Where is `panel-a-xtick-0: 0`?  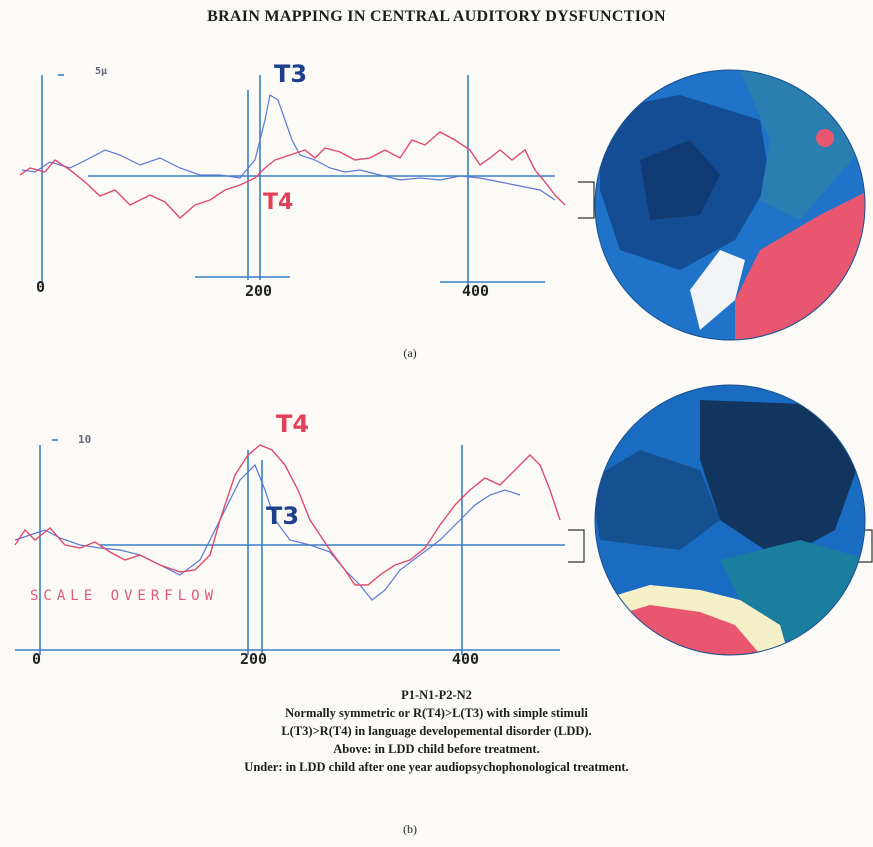 panel-a-xtick-0: 0 is located at coordinates (41, 287).